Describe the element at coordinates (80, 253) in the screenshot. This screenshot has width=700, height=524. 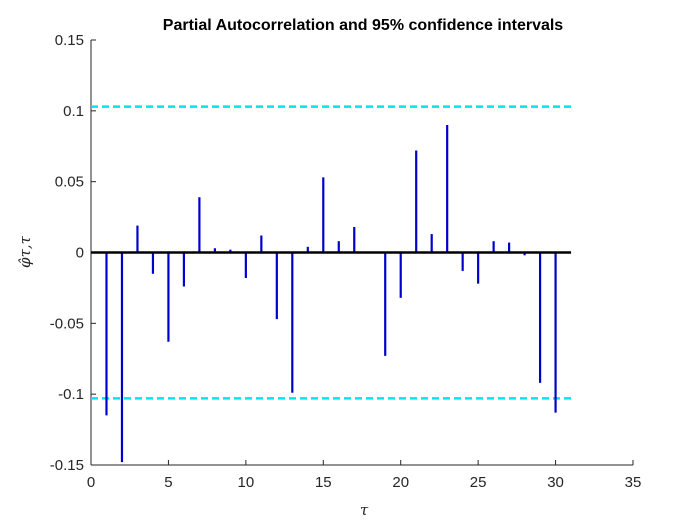
I see `y-tick-label: 0` at that location.